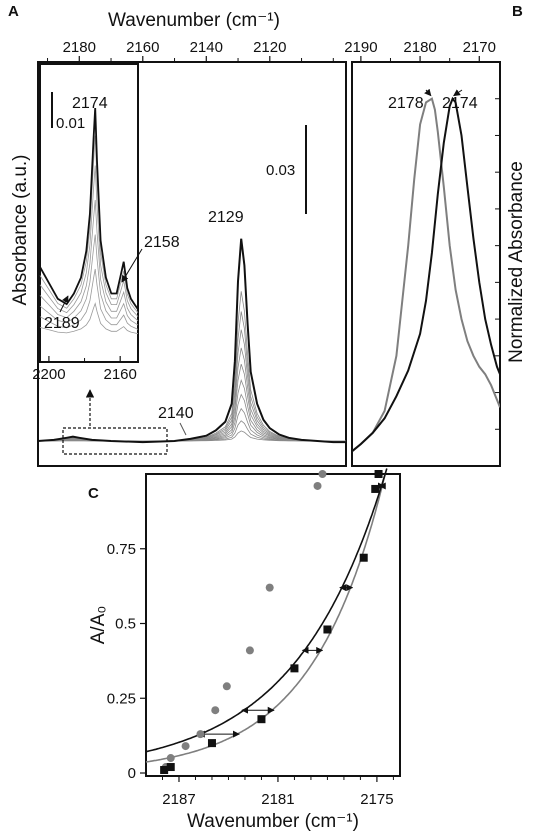 This screenshot has width=536, height=835. I want to click on panel-a-x-tick-label: 2140, so click(206, 47).